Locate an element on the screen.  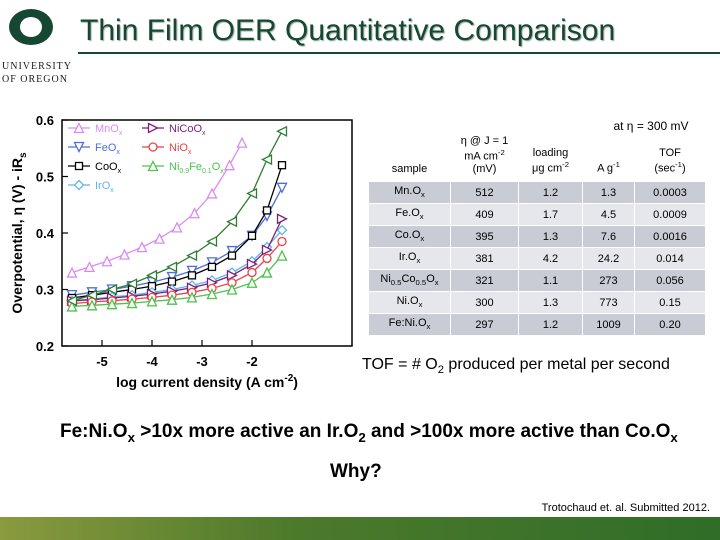
legend-entry: Ni0.9Fe0.1Ox is located at coordinates (183, 167).